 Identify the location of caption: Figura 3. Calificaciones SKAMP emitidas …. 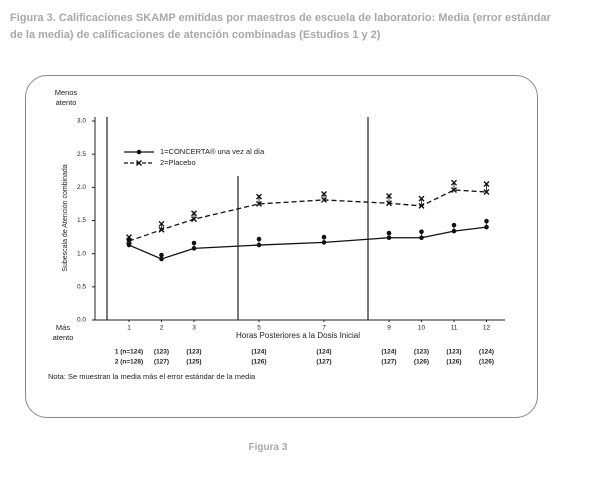
(280, 26).